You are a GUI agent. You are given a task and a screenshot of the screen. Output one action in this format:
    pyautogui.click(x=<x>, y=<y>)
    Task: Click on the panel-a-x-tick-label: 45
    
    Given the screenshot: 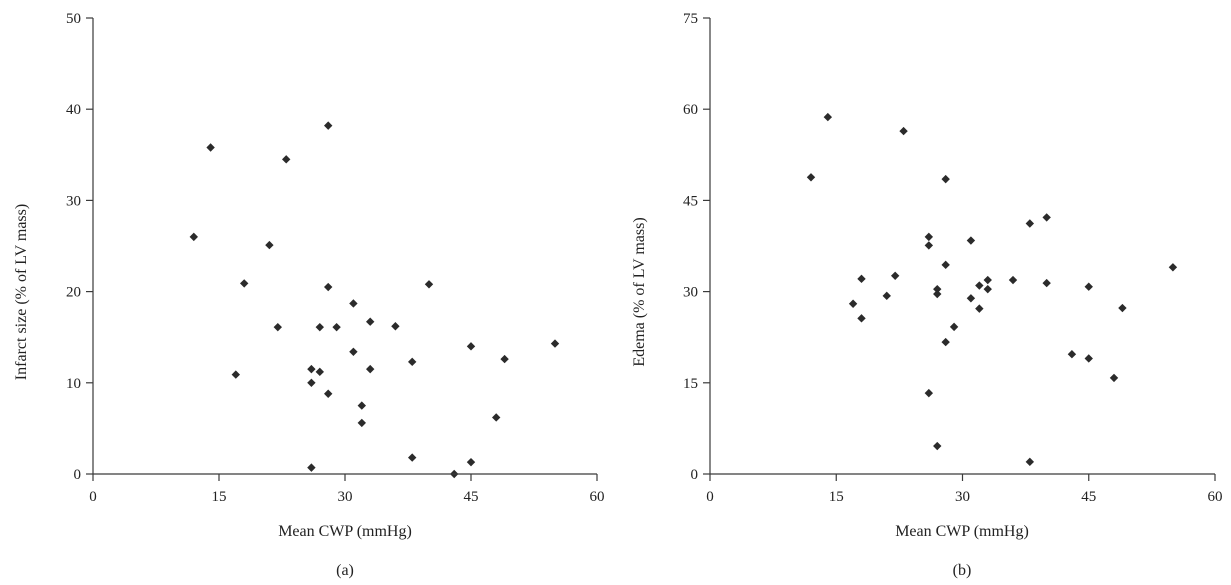 What is the action you would take?
    pyautogui.click(x=471, y=497)
    